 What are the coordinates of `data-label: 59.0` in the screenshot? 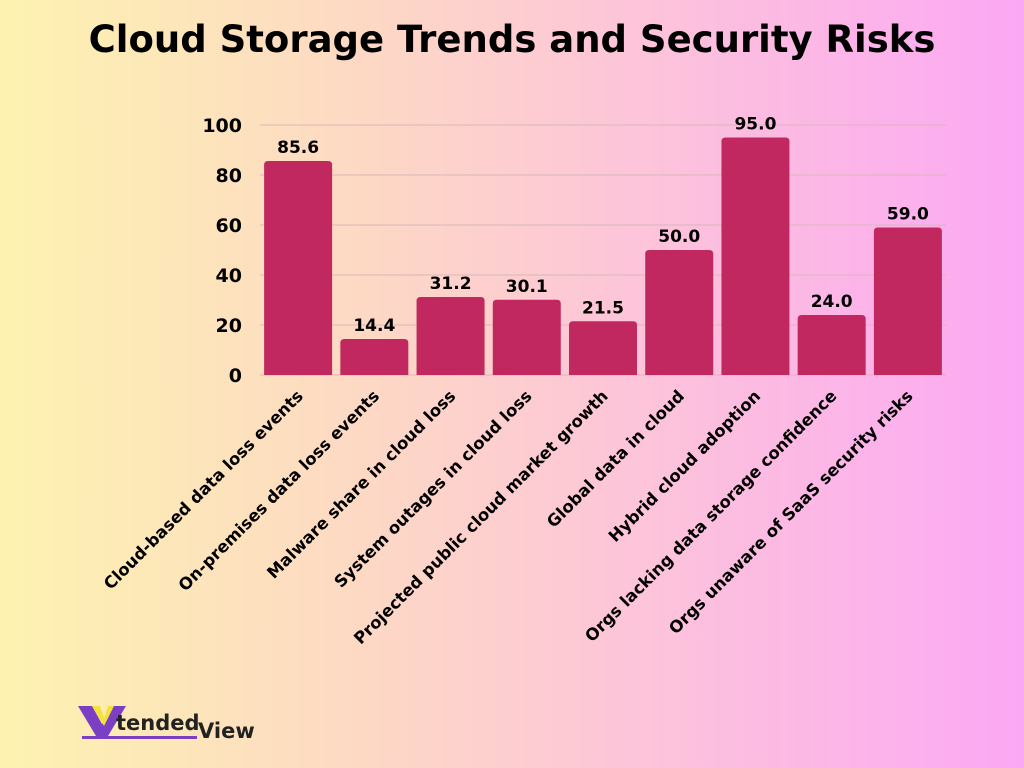 It's located at (908, 215).